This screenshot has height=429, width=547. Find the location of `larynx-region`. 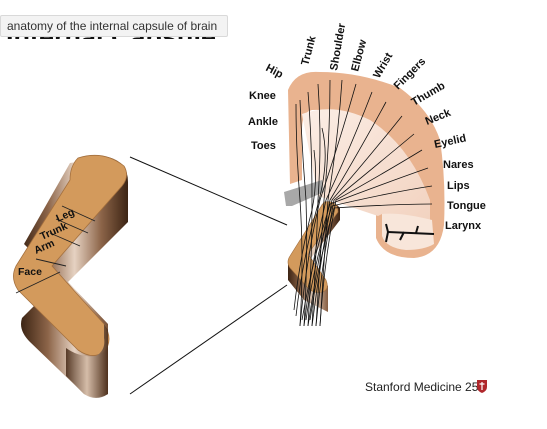

larynx-region is located at coordinates (408, 231).